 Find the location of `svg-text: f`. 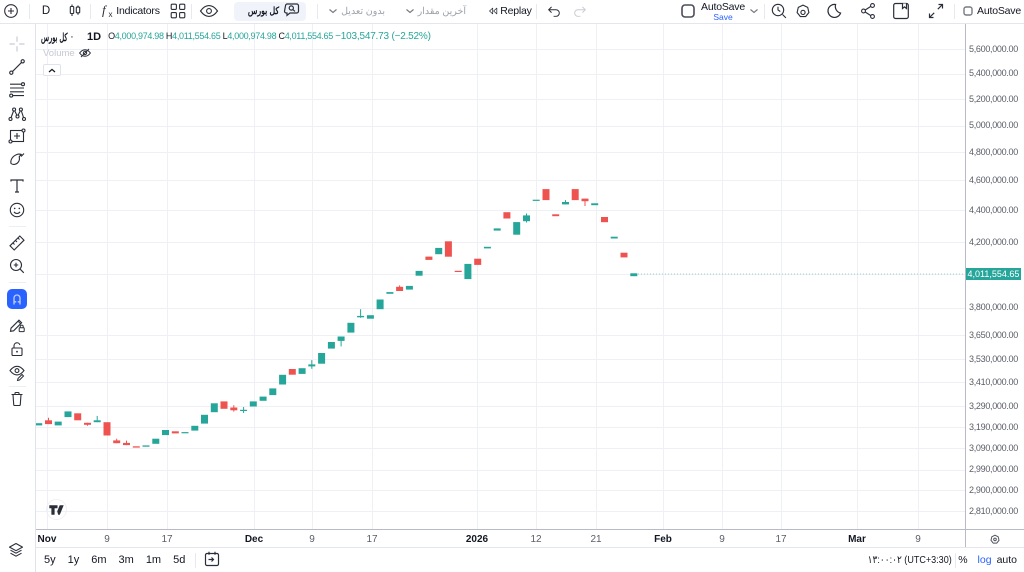

svg-text: f is located at coordinates (105, 10).